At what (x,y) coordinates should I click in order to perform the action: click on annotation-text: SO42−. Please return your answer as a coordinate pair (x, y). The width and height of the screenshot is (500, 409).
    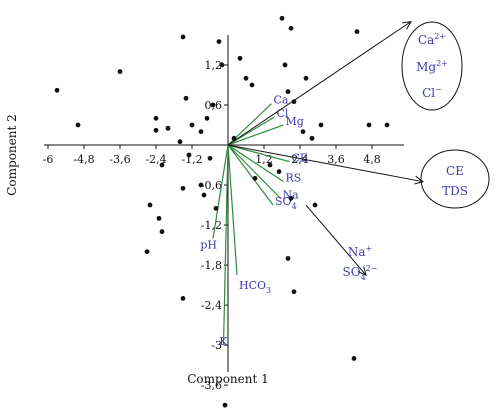
    Looking at the image, I should click on (360, 273).